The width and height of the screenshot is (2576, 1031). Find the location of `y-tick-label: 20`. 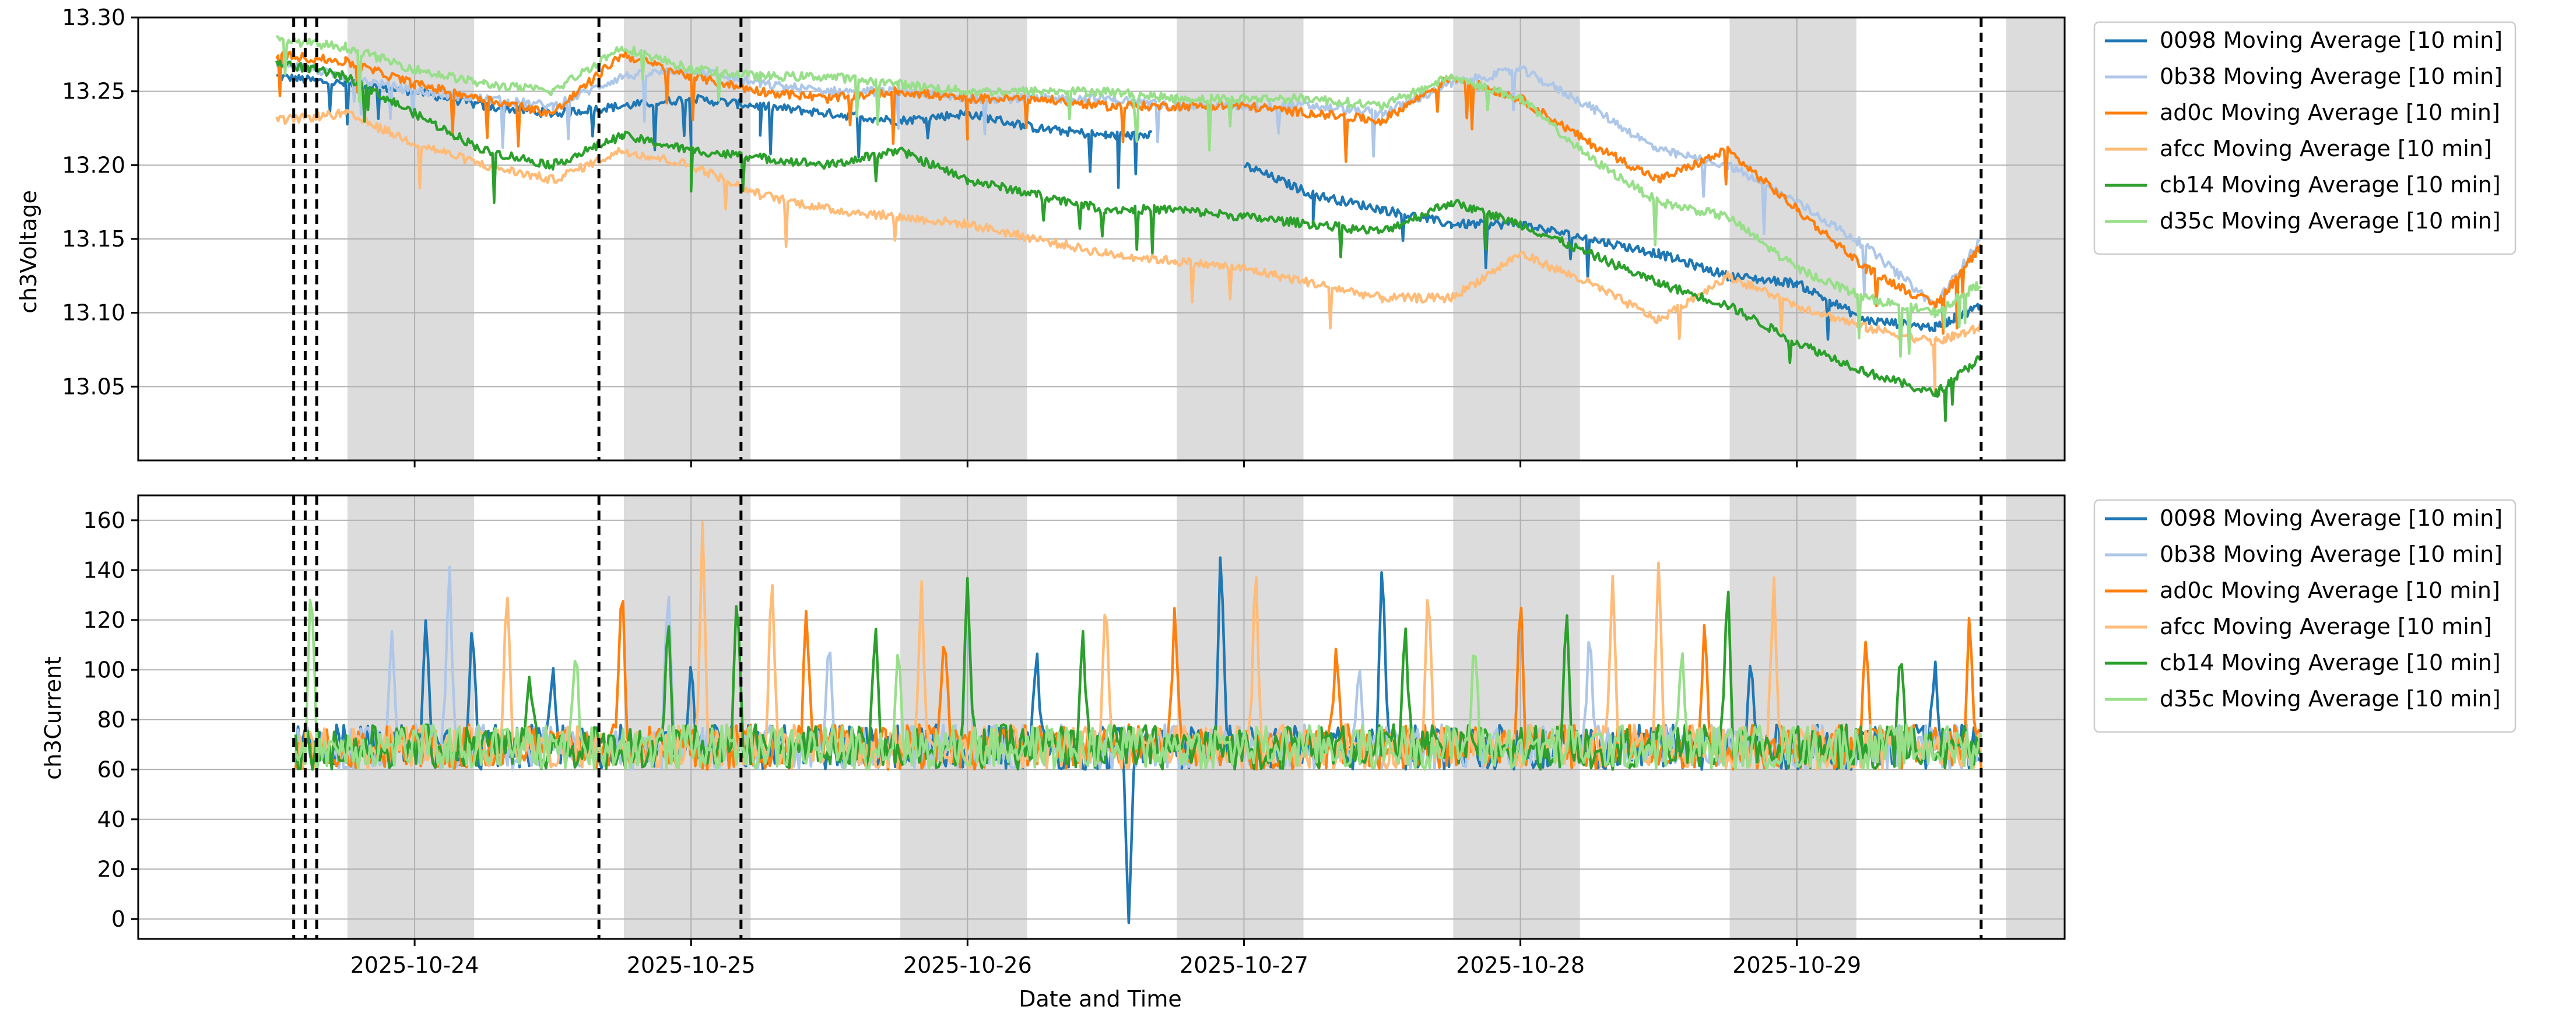

y-tick-label: 20 is located at coordinates (111, 869).